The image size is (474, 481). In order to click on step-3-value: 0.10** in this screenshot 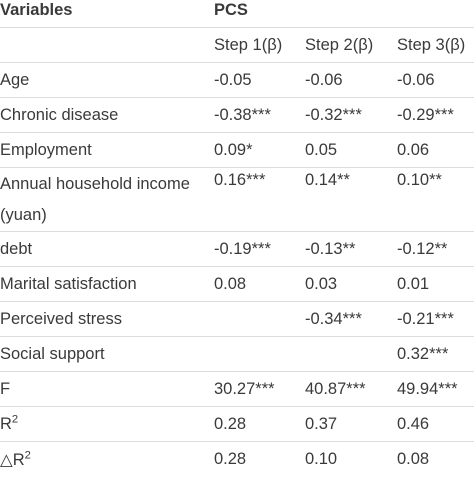, I will do `click(435, 199)`.